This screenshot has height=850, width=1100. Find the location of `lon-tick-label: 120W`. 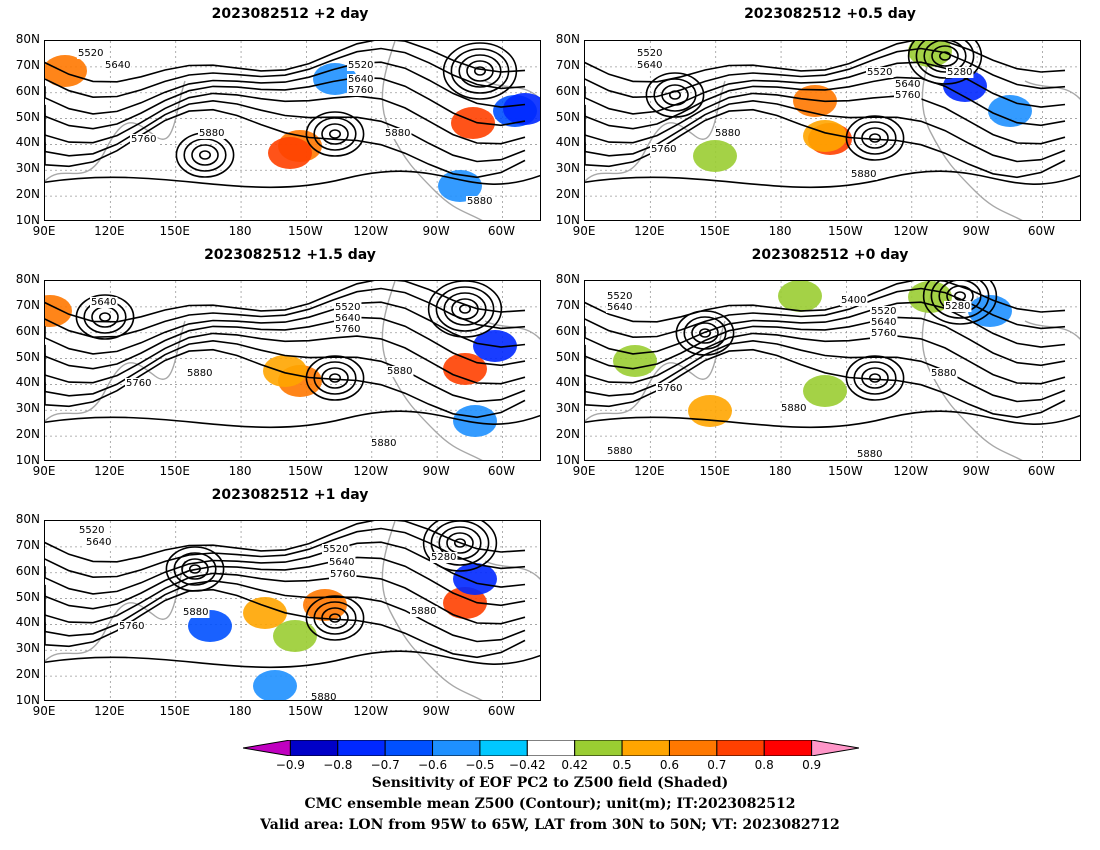

lon-tick-label: 120W is located at coordinates (371, 471).